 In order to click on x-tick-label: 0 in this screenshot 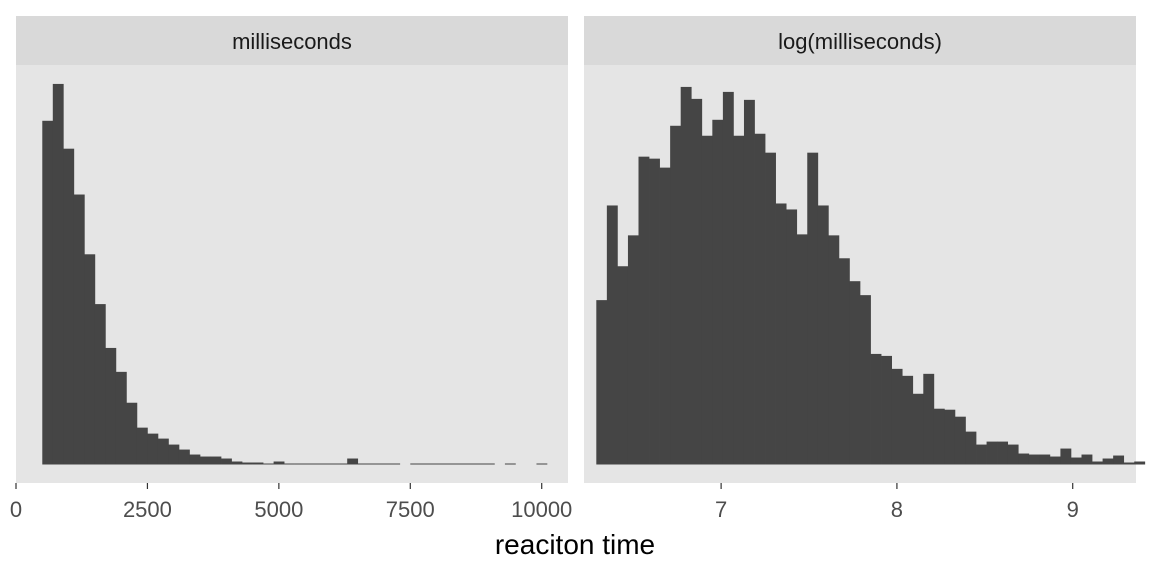, I will do `click(16, 509)`.